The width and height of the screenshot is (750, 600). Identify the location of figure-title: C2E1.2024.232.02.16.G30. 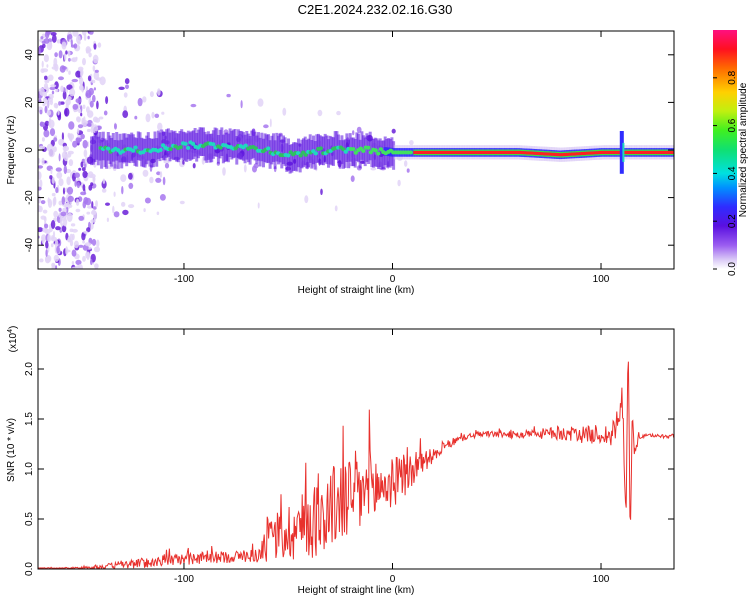
(375, 9).